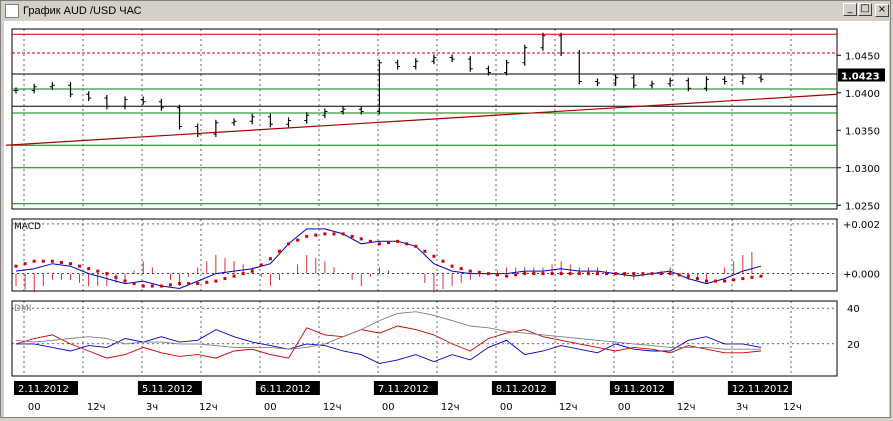  I want to click on close-button: ×, so click(882, 10).